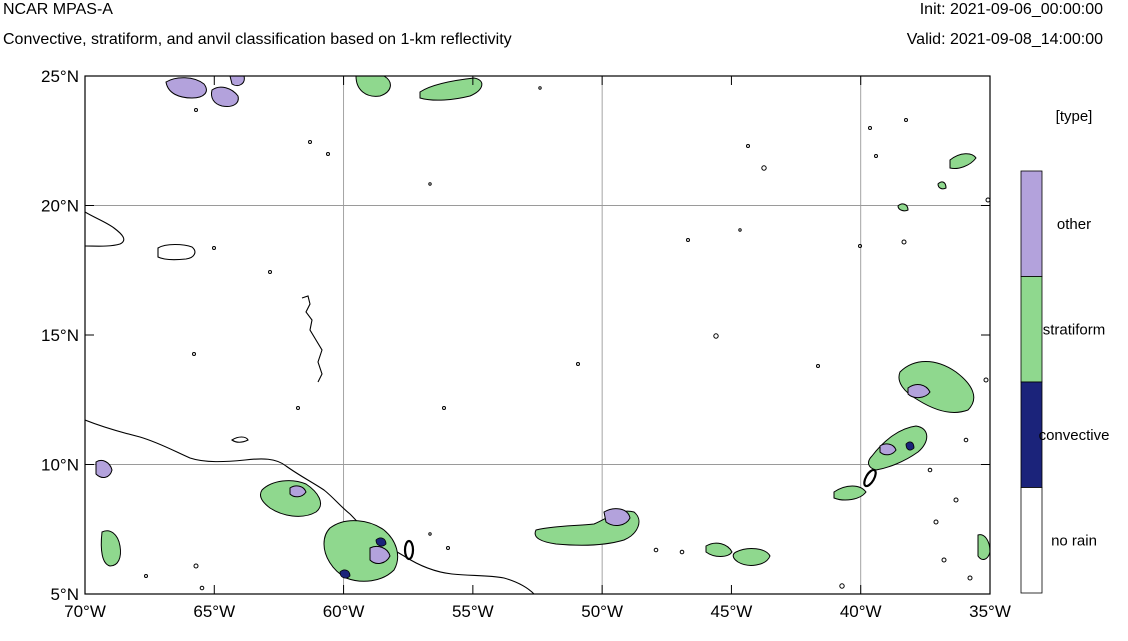  I want to click on map-title: NCAR MPAS-A, so click(58, 9).